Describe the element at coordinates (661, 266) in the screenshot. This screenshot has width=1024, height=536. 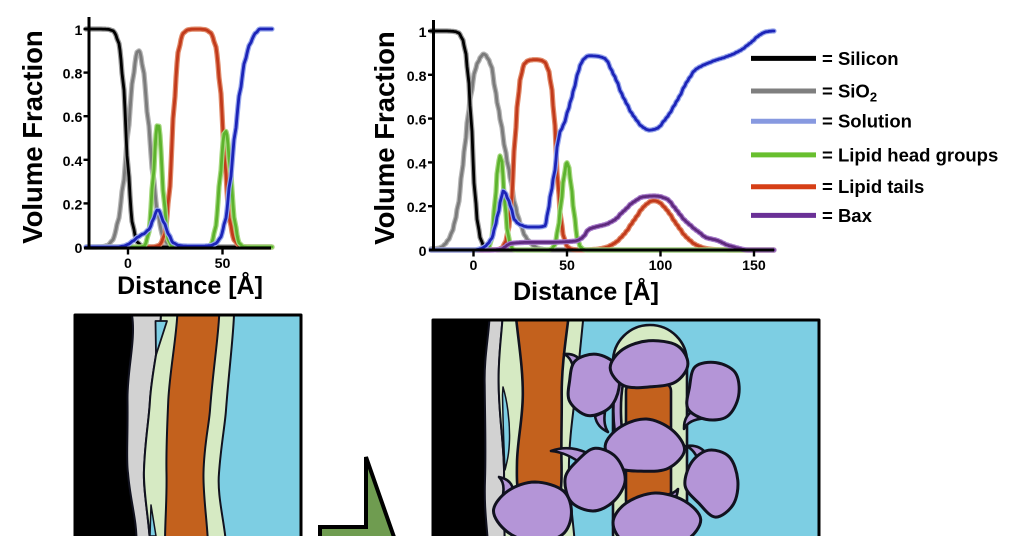
I see `svg-text: 100` at that location.